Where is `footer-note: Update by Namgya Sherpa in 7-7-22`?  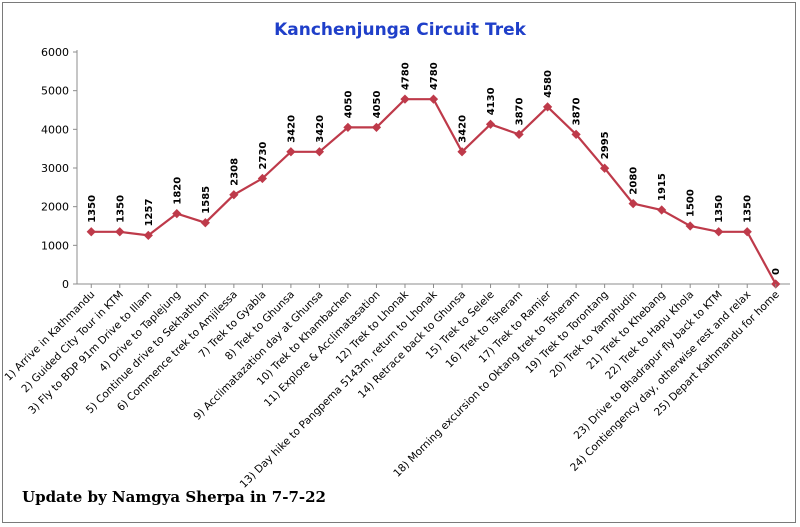 footer-note: Update by Namgya Sherpa in 7-7-22 is located at coordinates (174, 497).